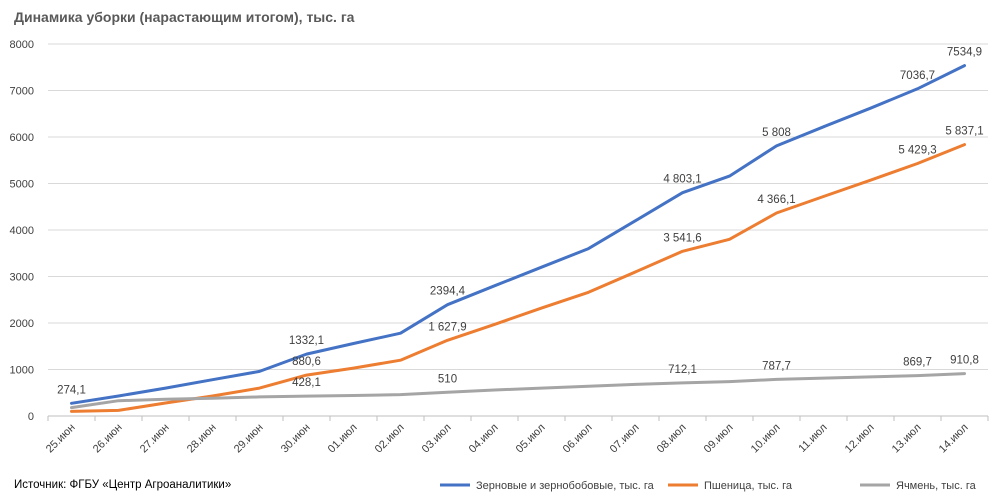 Image resolution: width=998 pixels, height=498 pixels. I want to click on y-tick-label: 5000, so click(22, 185).